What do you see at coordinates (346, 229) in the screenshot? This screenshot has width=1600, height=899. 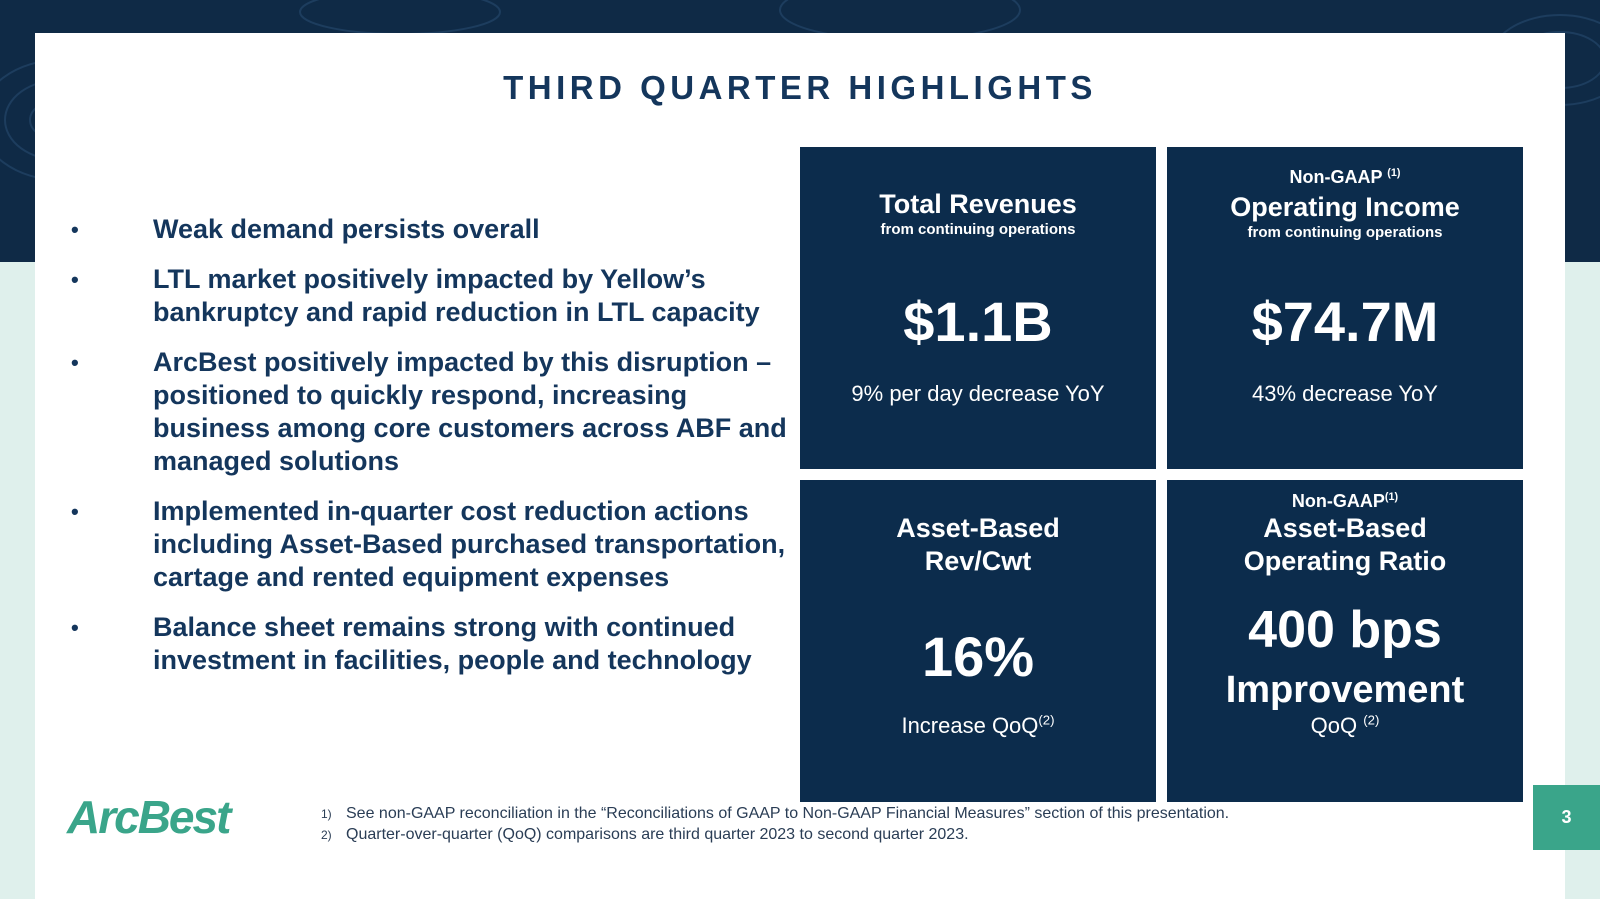 I see `bullet-text: Weak demand persists overall` at bounding box center [346, 229].